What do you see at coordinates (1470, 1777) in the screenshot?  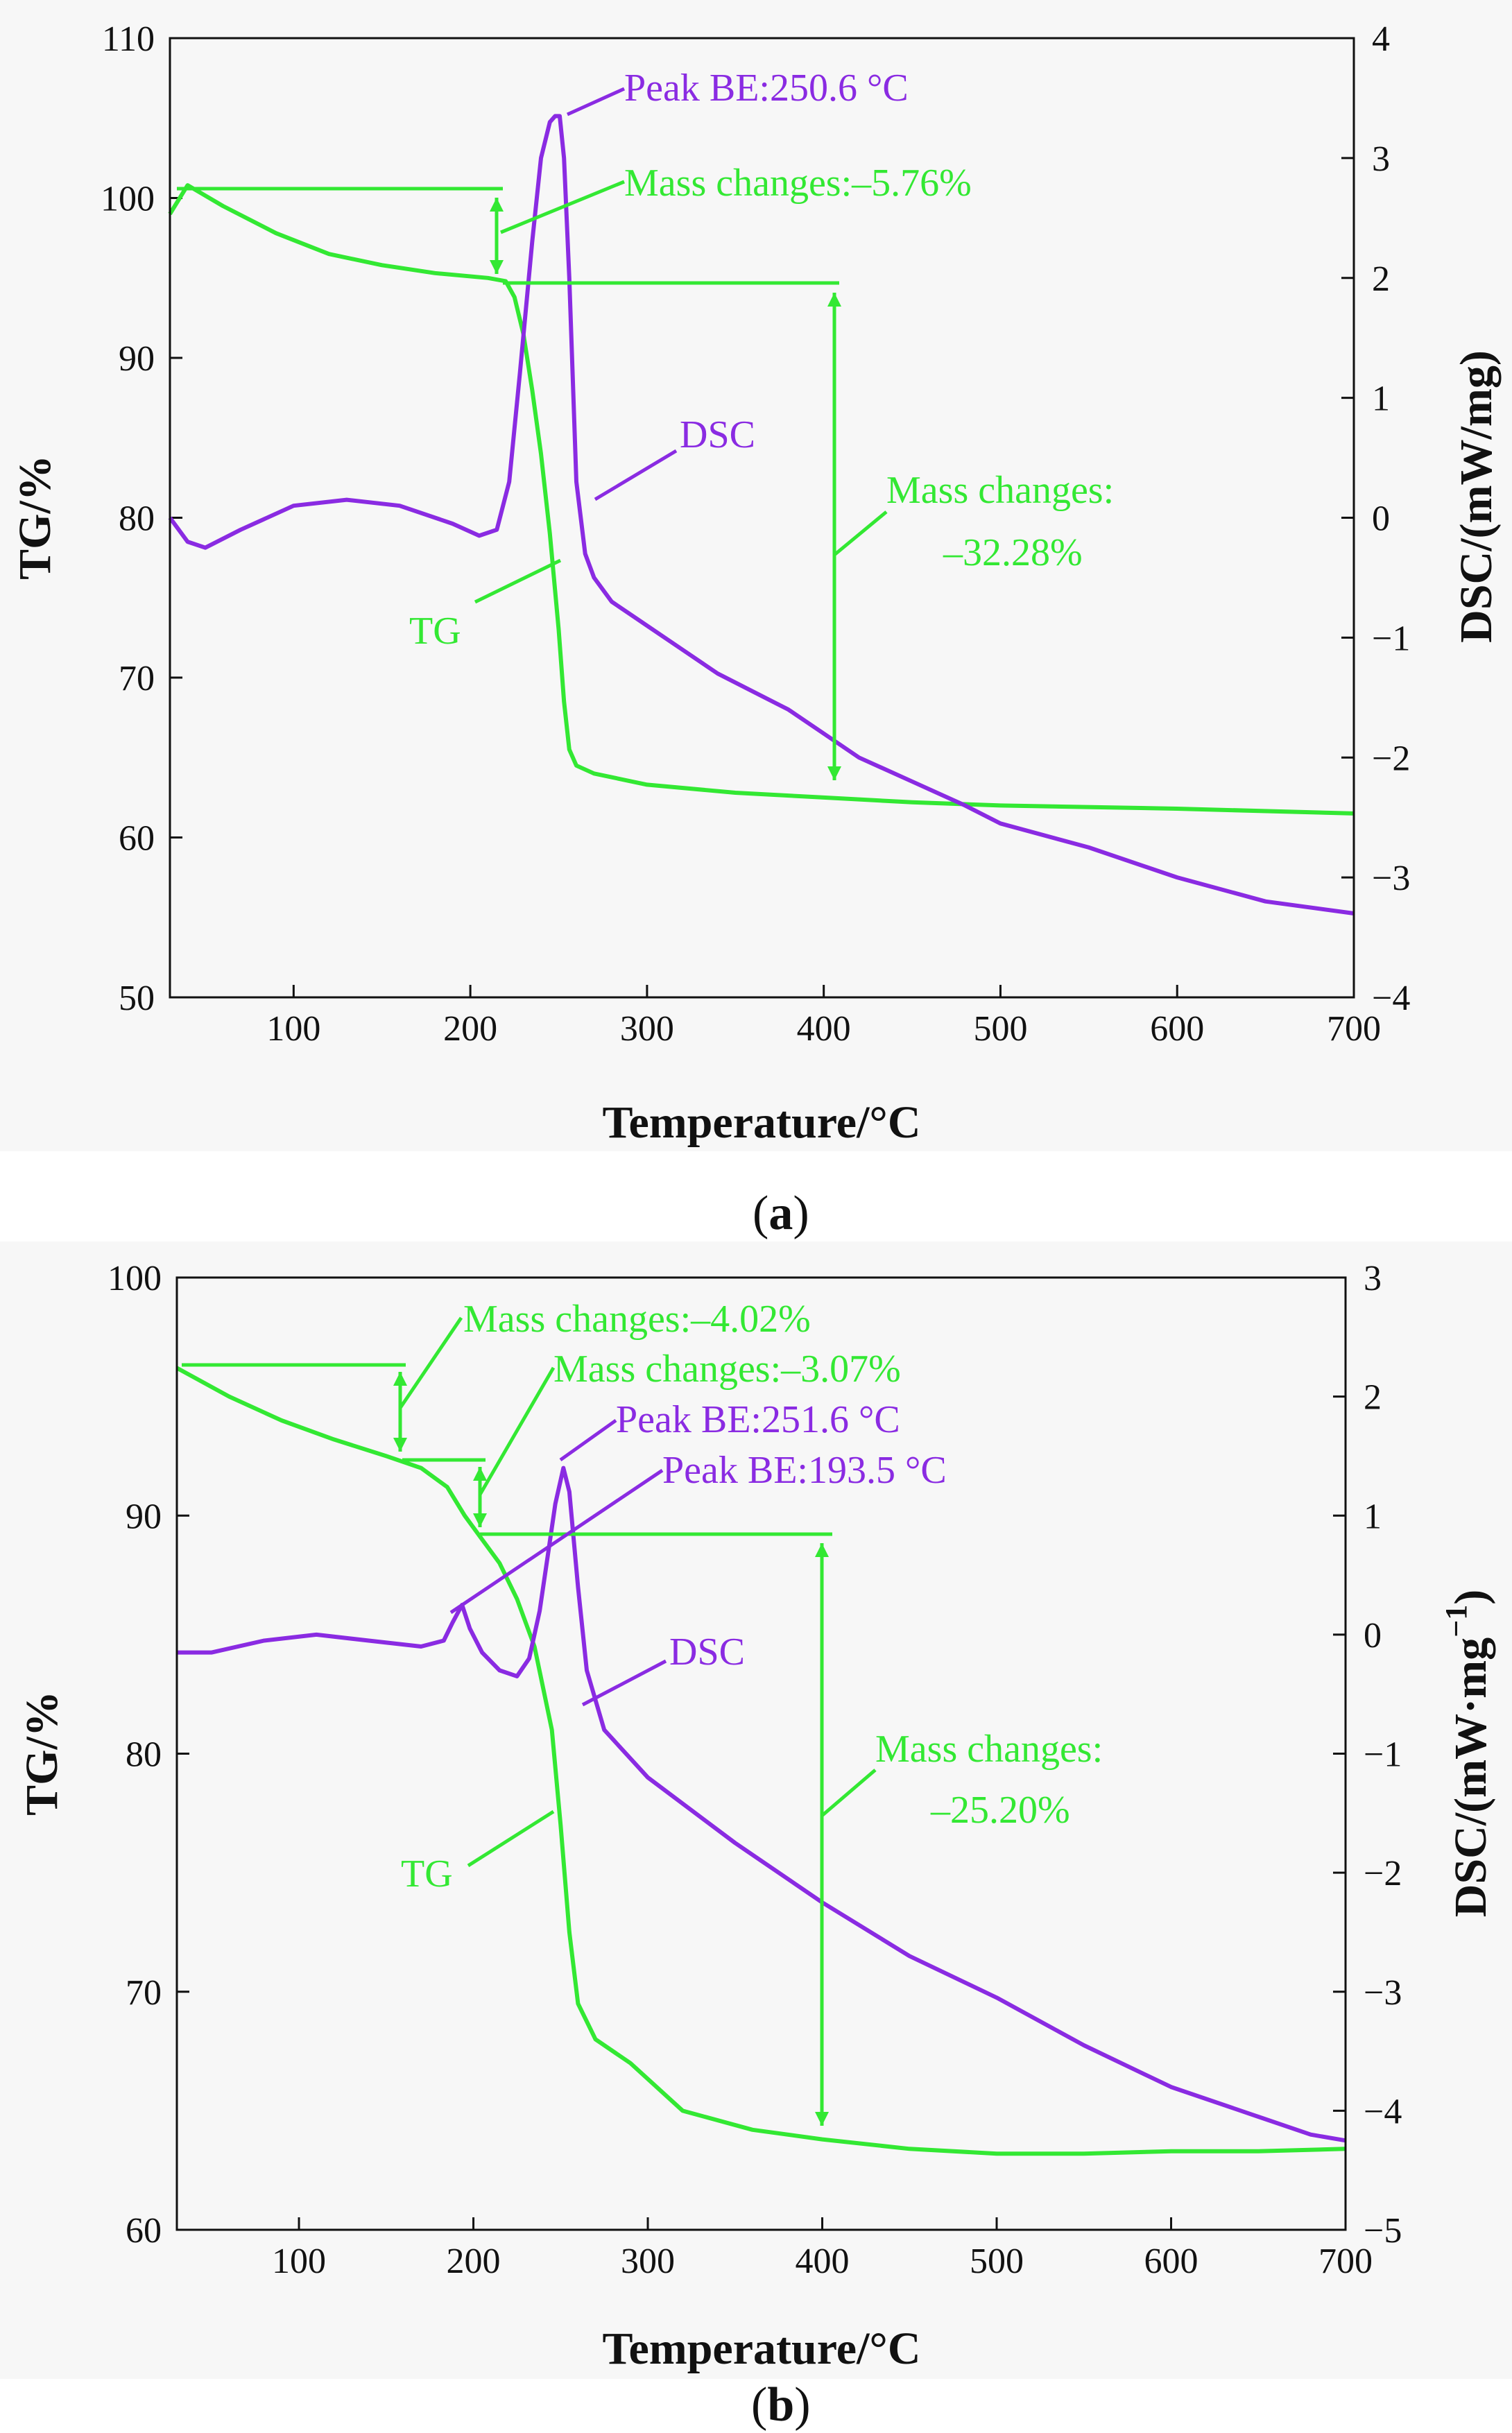 I see `panel-b-right-axis-label-main: DSC/(mW·mg` at bounding box center [1470, 1777].